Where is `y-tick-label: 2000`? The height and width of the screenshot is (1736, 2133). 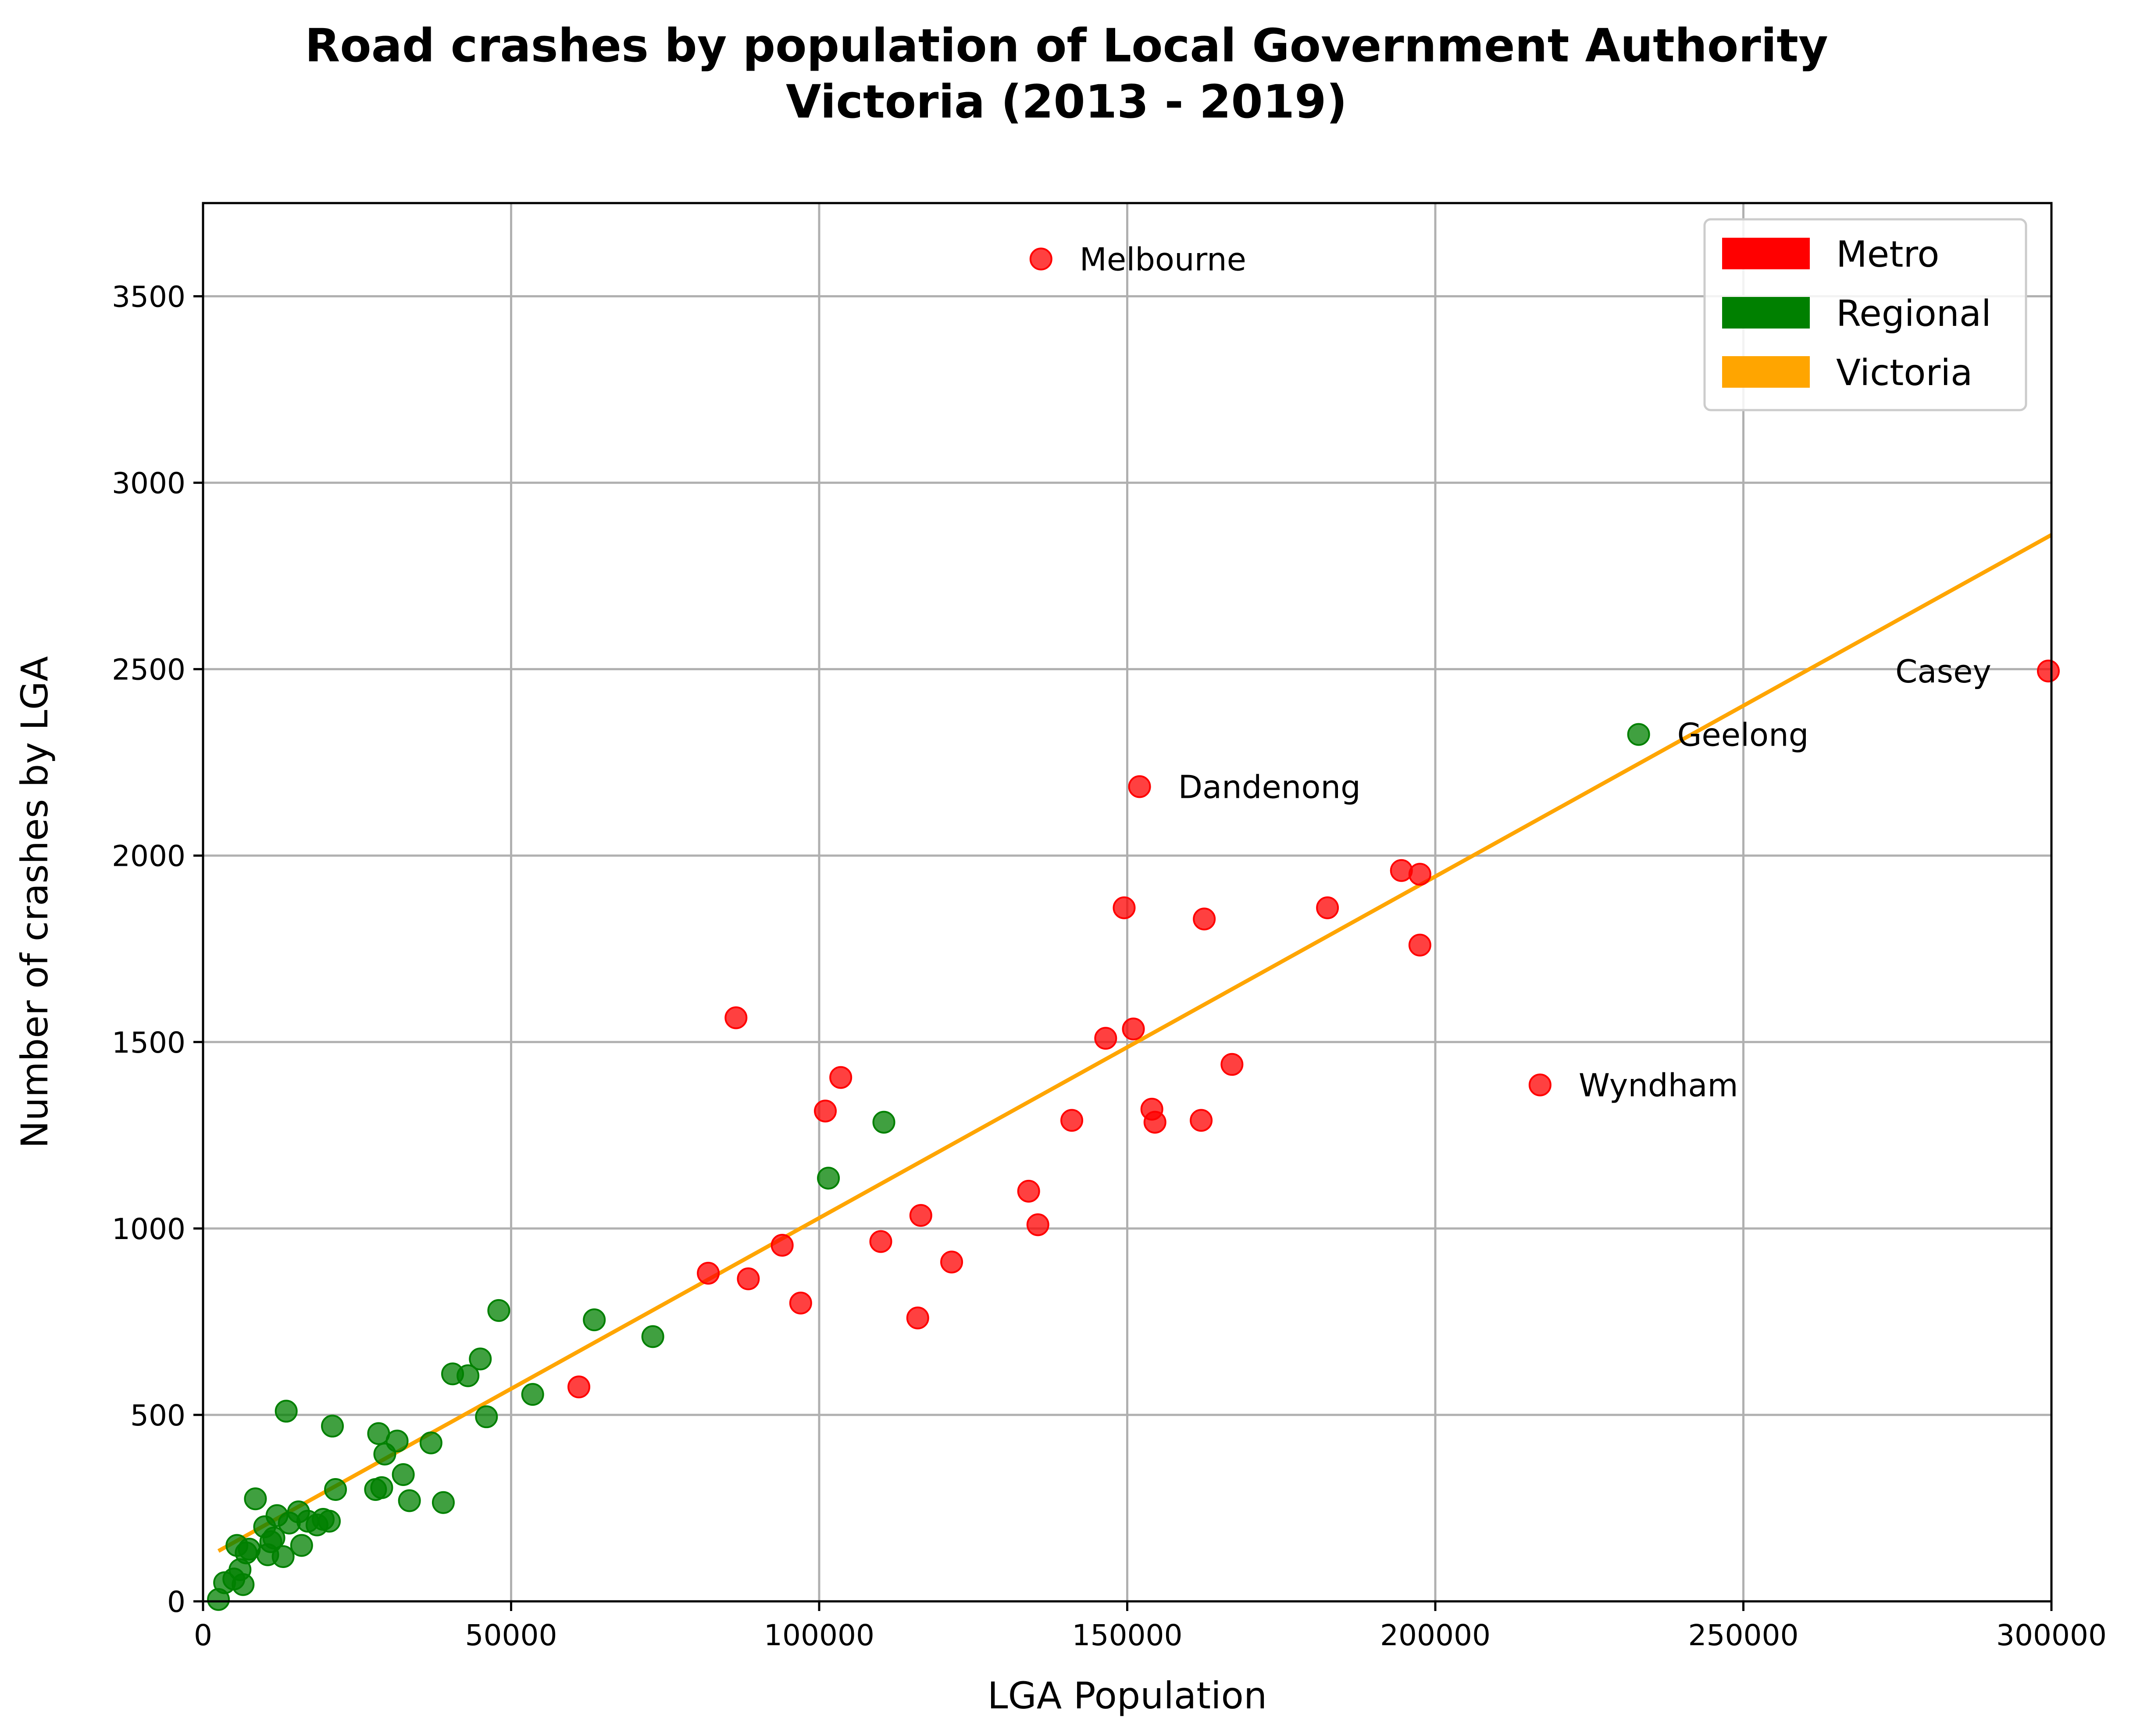 y-tick-label: 2000 is located at coordinates (148, 856).